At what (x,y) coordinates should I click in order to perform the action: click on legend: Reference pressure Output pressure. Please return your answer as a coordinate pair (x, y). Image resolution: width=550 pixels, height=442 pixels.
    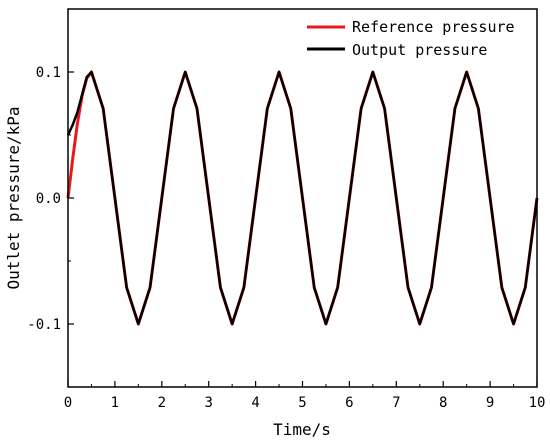
    Looking at the image, I should click on (411, 38).